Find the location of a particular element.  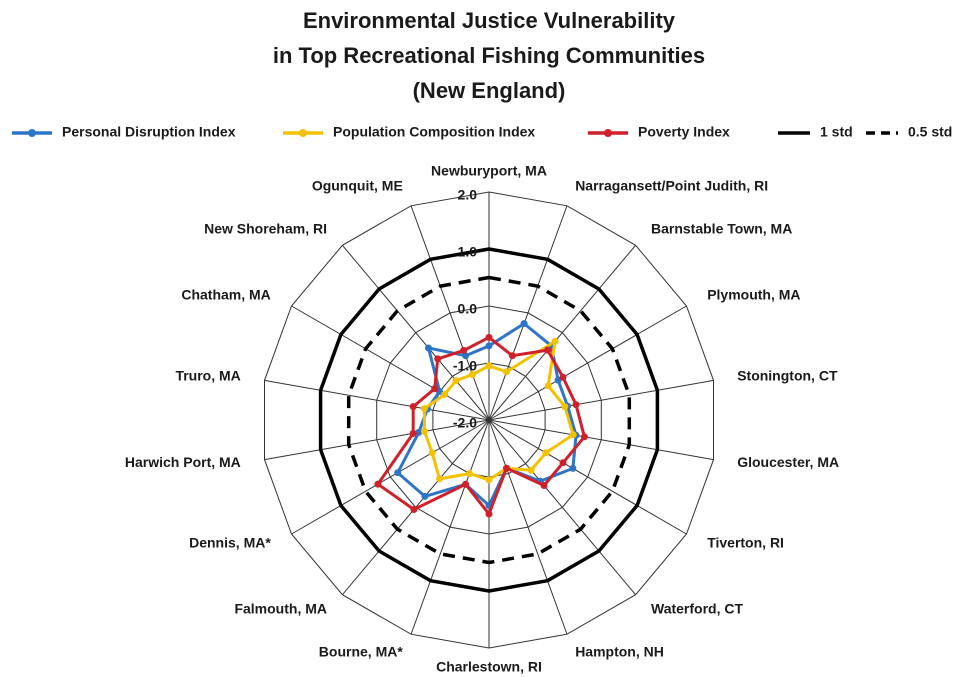

category-label: New Shoreham, RI is located at coordinates (265, 229).